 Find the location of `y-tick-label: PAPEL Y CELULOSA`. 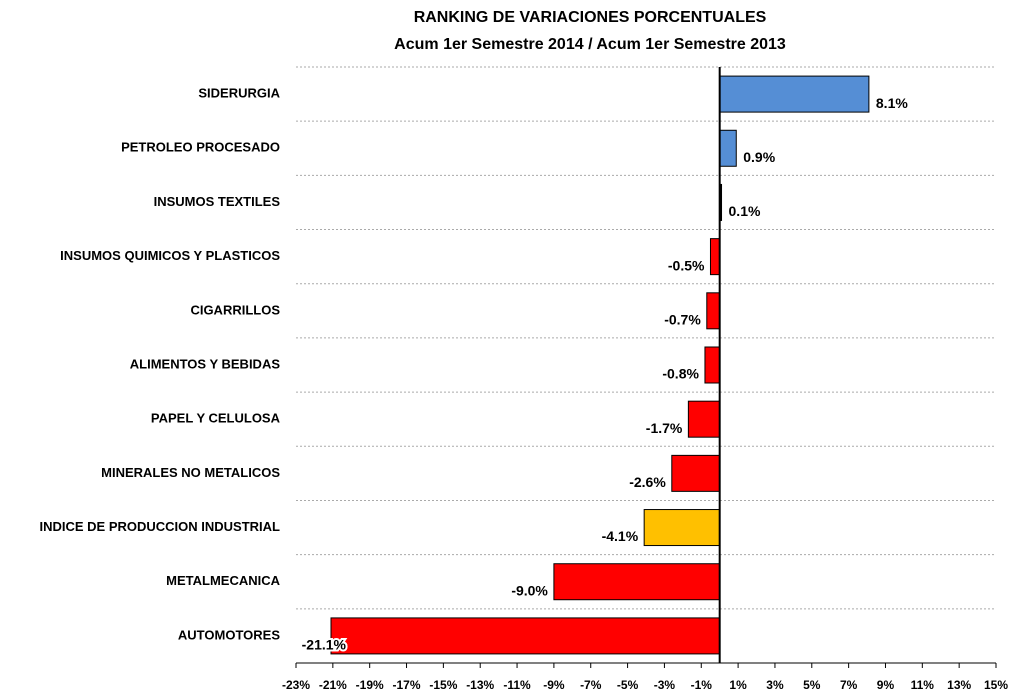

y-tick-label: PAPEL Y CELULOSA is located at coordinates (216, 418).